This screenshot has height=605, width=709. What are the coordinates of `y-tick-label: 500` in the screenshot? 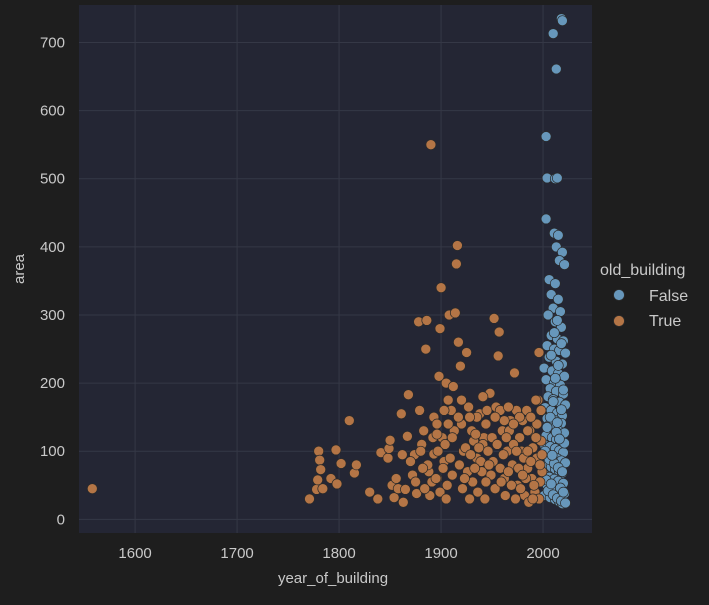 It's located at (52, 179).